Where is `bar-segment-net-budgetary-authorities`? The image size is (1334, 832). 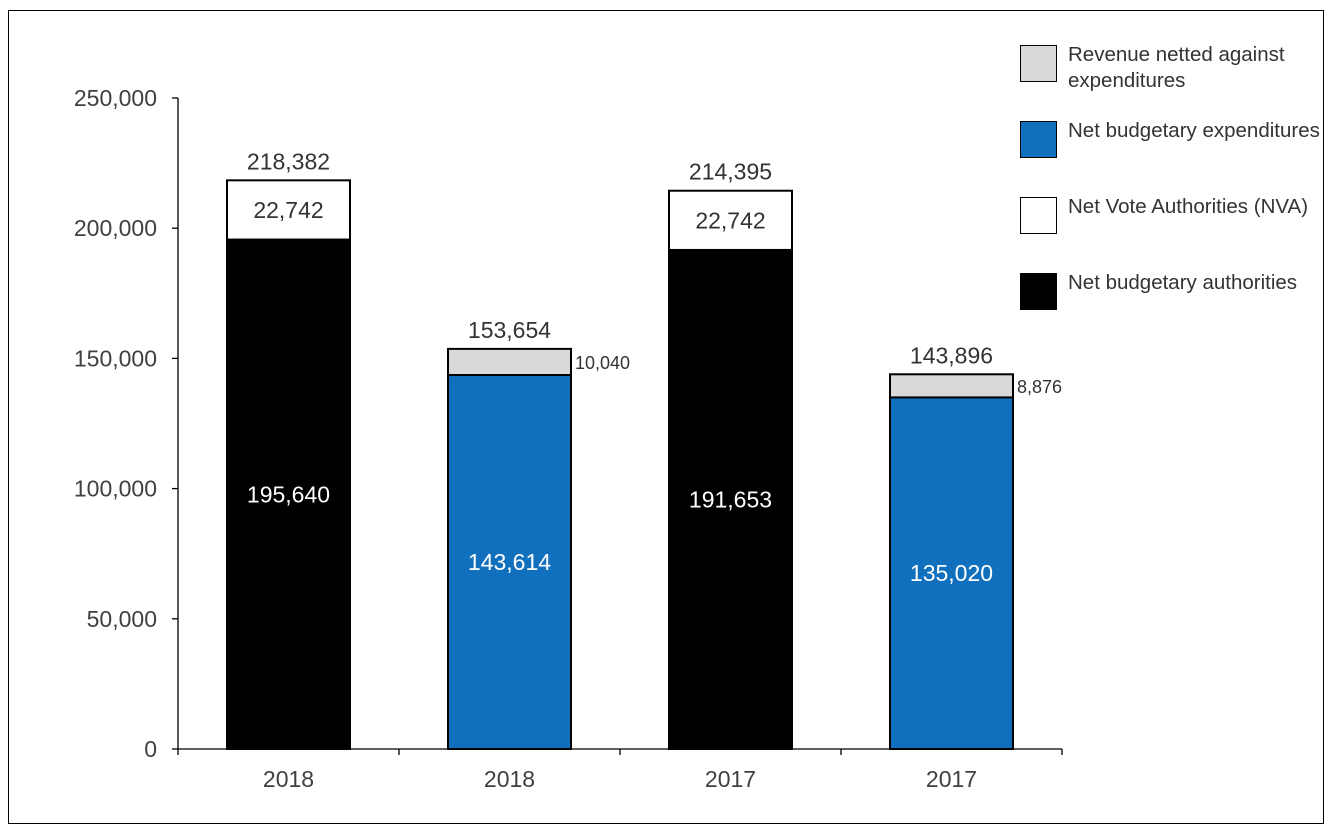
bar-segment-net-budgetary-authorities is located at coordinates (730, 499).